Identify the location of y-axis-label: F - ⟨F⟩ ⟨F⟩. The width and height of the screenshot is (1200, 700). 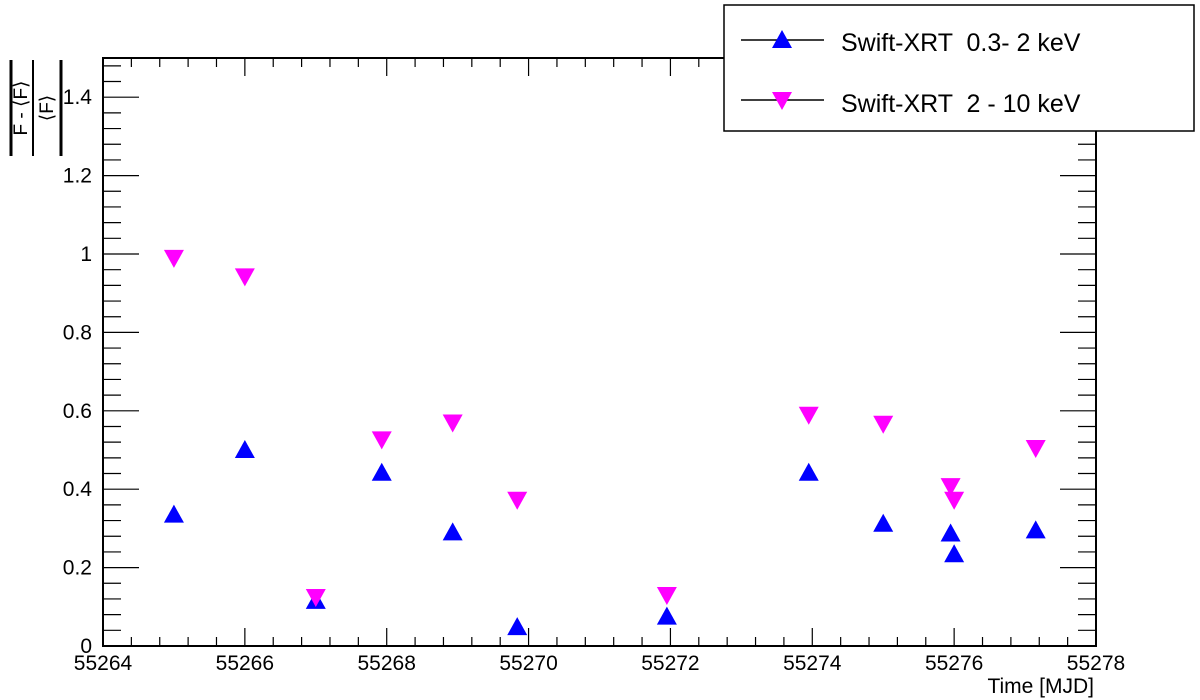
(34, 108).